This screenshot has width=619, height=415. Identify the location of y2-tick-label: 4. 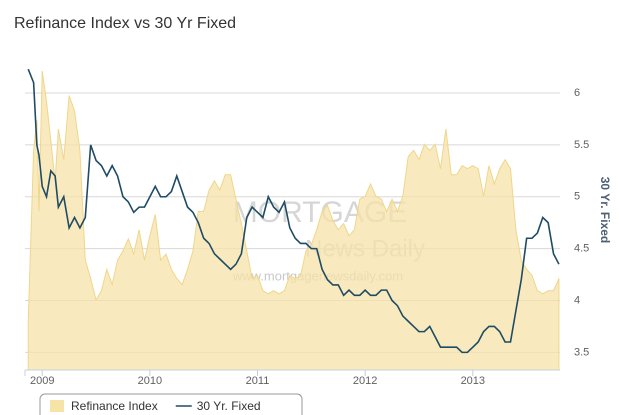
(577, 300).